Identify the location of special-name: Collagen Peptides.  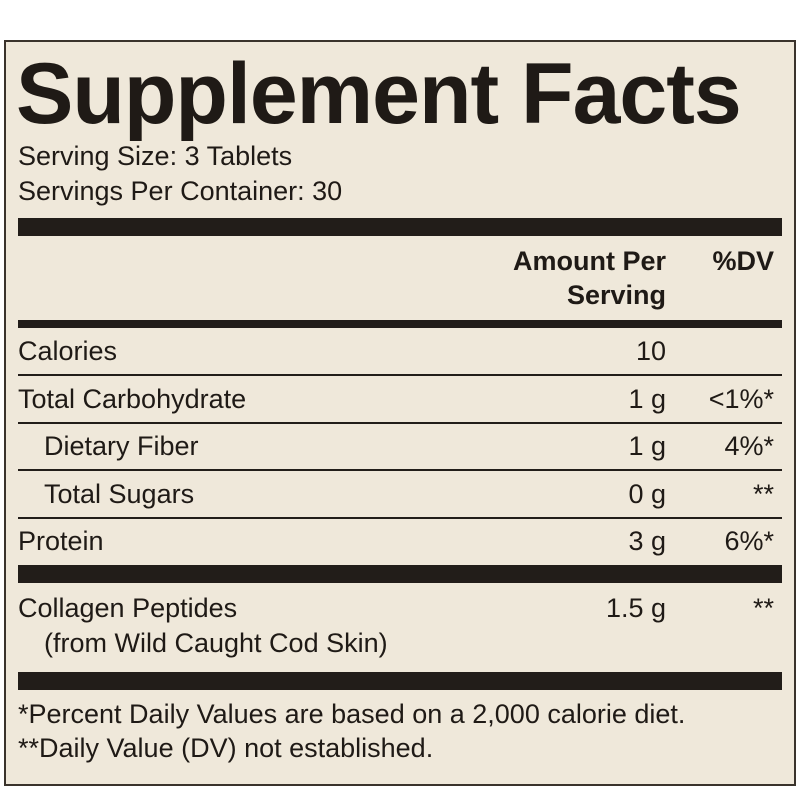
(128, 608).